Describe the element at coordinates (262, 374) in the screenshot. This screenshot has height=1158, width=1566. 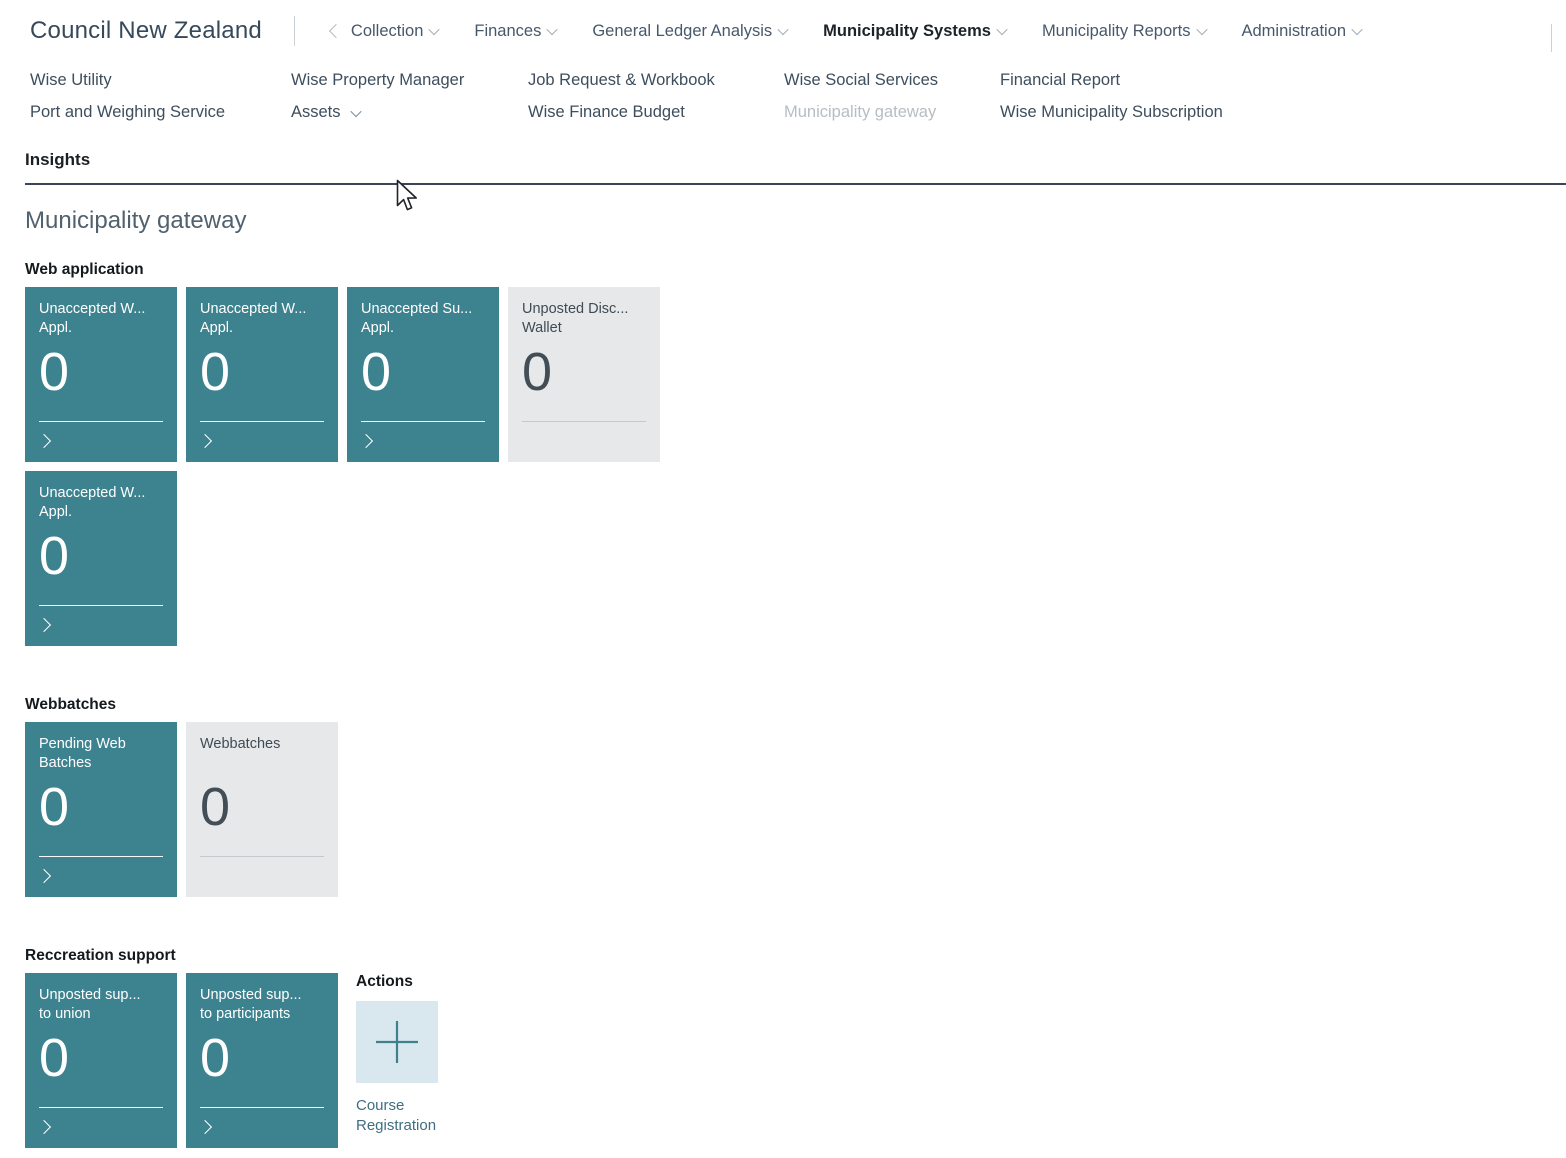
I see `tile-unaccepted-w-appl-2: Unaccepted W... Appl. 0` at that location.